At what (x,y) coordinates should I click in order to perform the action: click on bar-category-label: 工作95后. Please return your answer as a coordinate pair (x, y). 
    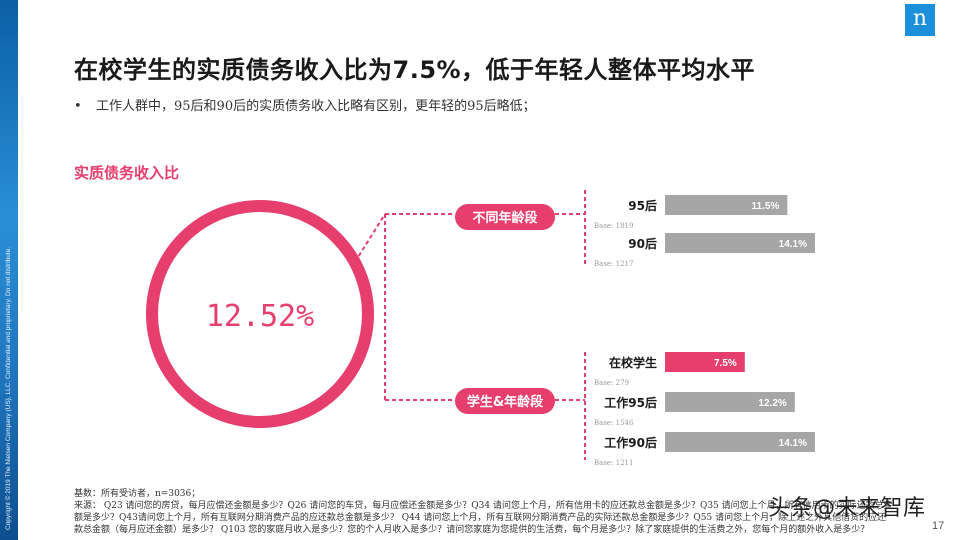
    Looking at the image, I should click on (630, 402).